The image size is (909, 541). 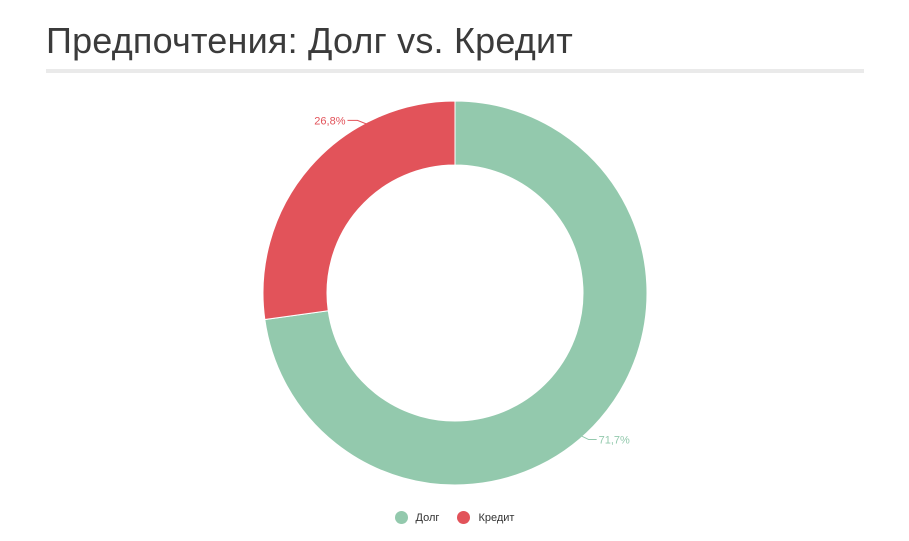 What do you see at coordinates (614, 441) in the screenshot?
I see `slice-label-debt: 71,7%` at bounding box center [614, 441].